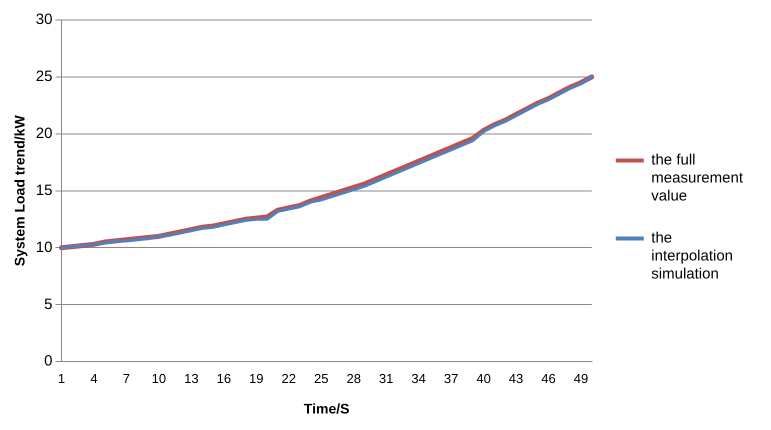 The width and height of the screenshot is (771, 430). Describe the element at coordinates (126, 378) in the screenshot. I see `x-tick-label: 7` at that location.